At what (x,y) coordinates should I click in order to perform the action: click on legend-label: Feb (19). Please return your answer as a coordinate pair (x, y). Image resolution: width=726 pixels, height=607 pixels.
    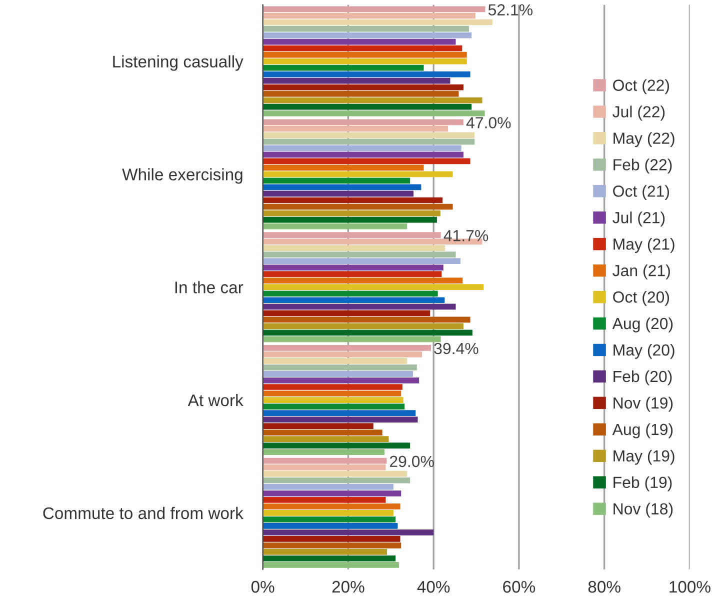
    Looking at the image, I should click on (643, 484).